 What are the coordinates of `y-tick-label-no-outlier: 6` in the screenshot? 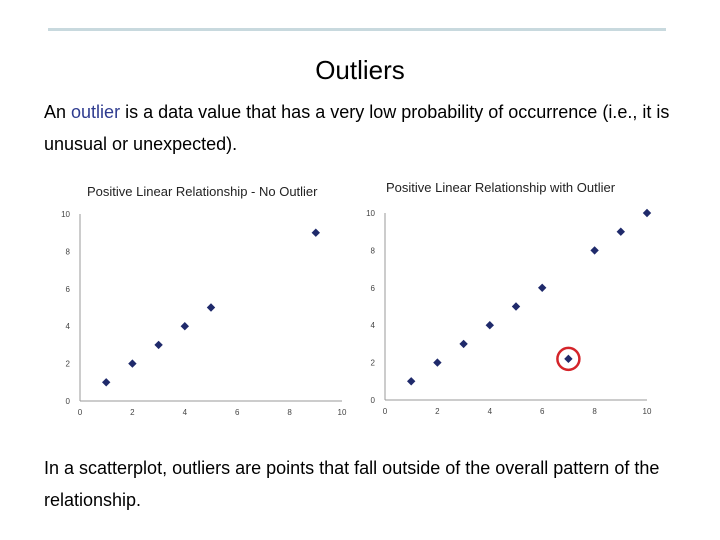 It's located at (68, 289).